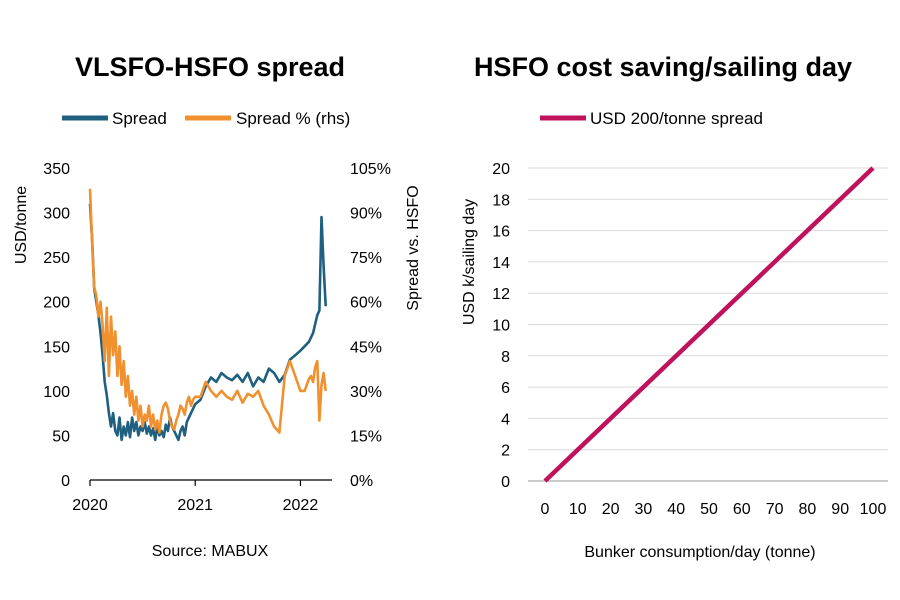  Describe the element at coordinates (195, 505) in the screenshot. I see `left-x-tick-label: 2021` at that location.